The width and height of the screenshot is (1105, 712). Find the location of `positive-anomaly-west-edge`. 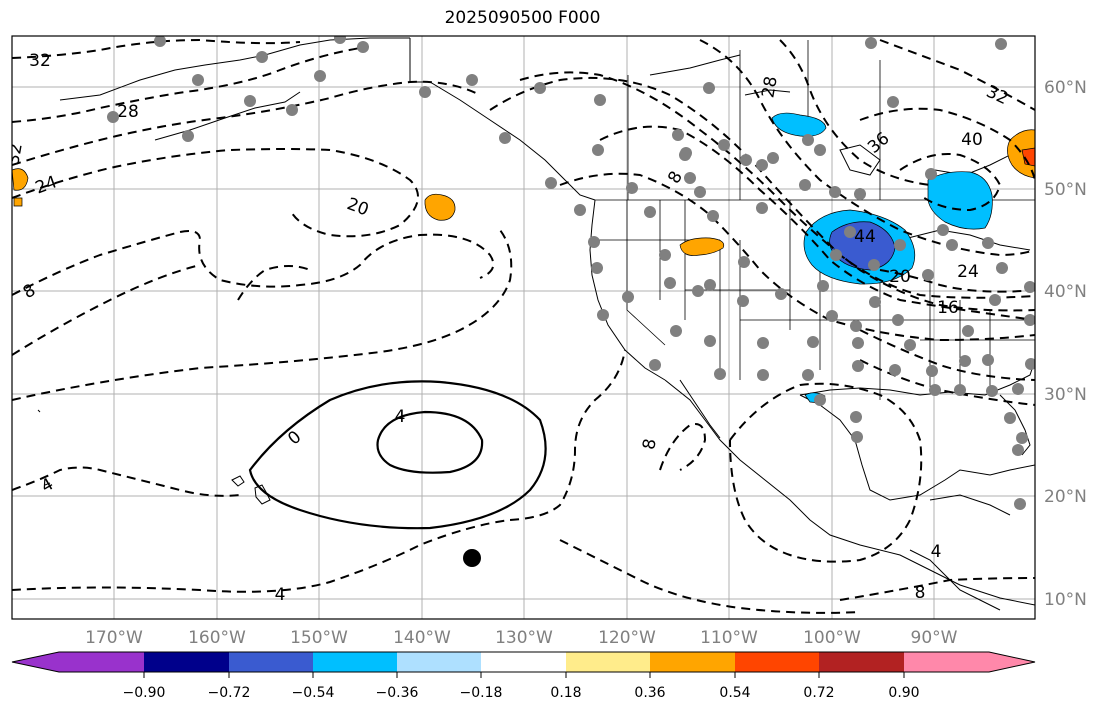

positive-anomaly-west-edge is located at coordinates (20, 179).